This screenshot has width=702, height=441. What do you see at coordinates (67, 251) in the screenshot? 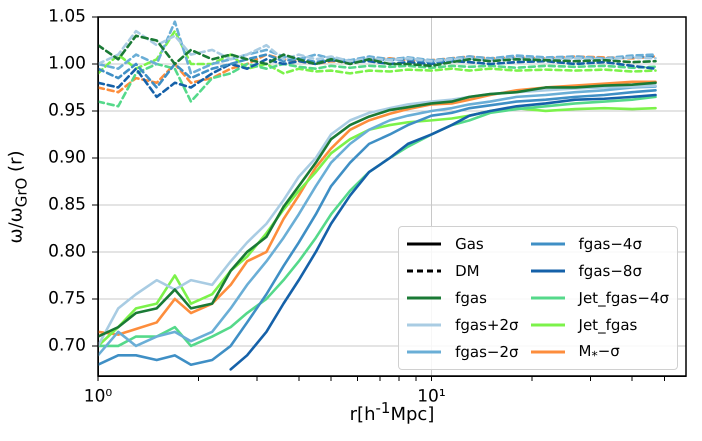
I see `y-tick-label: 0.80` at bounding box center [67, 251].